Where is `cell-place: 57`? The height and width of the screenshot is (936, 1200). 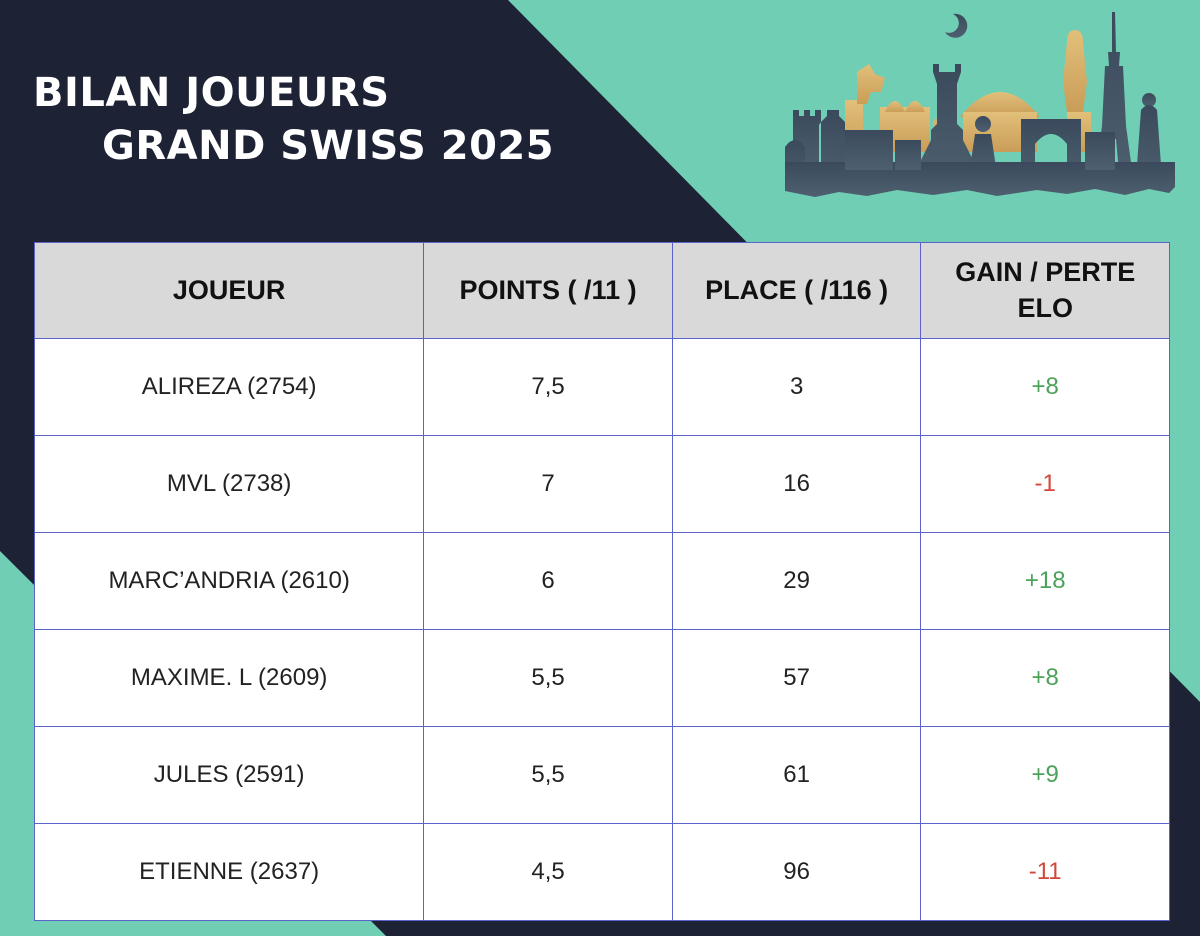
cell-place: 57 is located at coordinates (796, 678).